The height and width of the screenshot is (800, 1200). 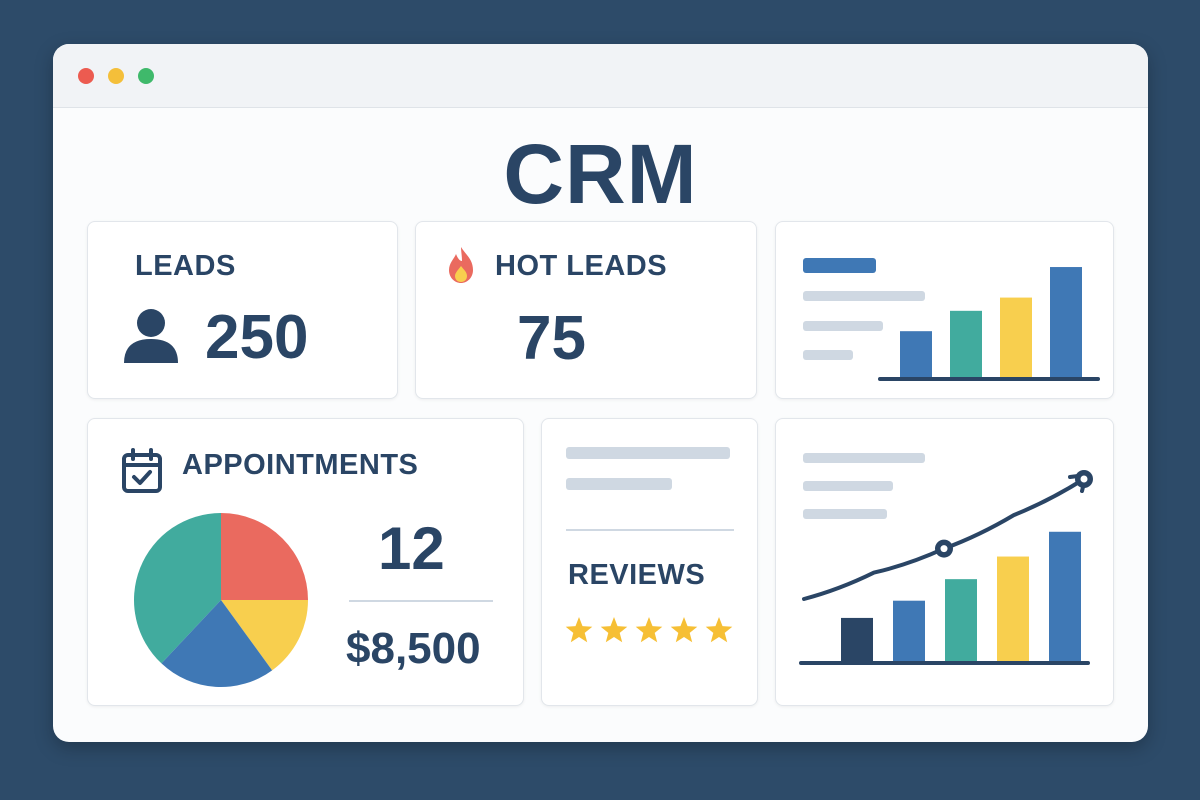 I want to click on leads-card: LEADS 250, so click(x=242, y=310).